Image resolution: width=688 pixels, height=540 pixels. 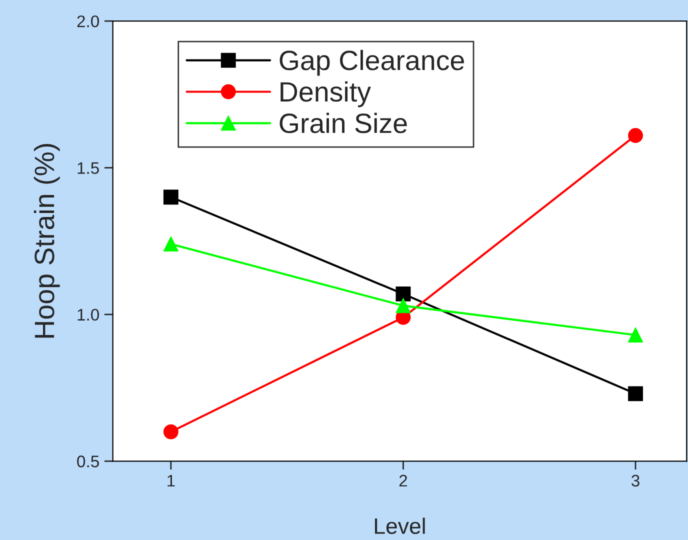 What do you see at coordinates (88, 21) in the screenshot?
I see `y-tick-label: 2.0` at bounding box center [88, 21].